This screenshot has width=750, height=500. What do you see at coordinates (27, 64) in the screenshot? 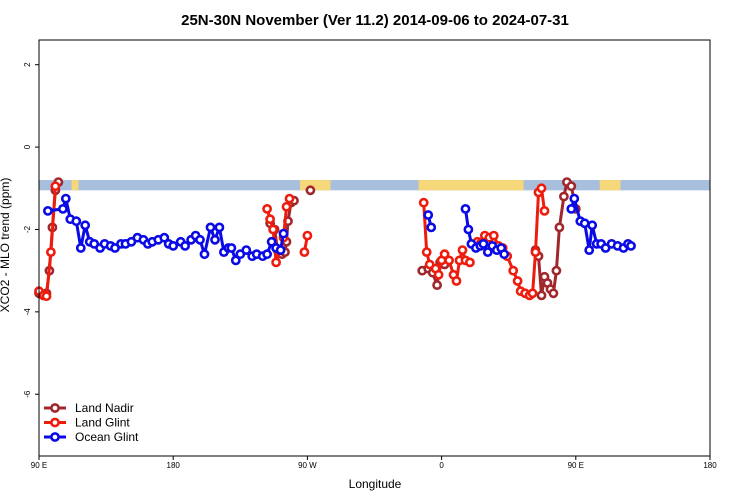
I see `y-tick-label: 2` at bounding box center [27, 64].